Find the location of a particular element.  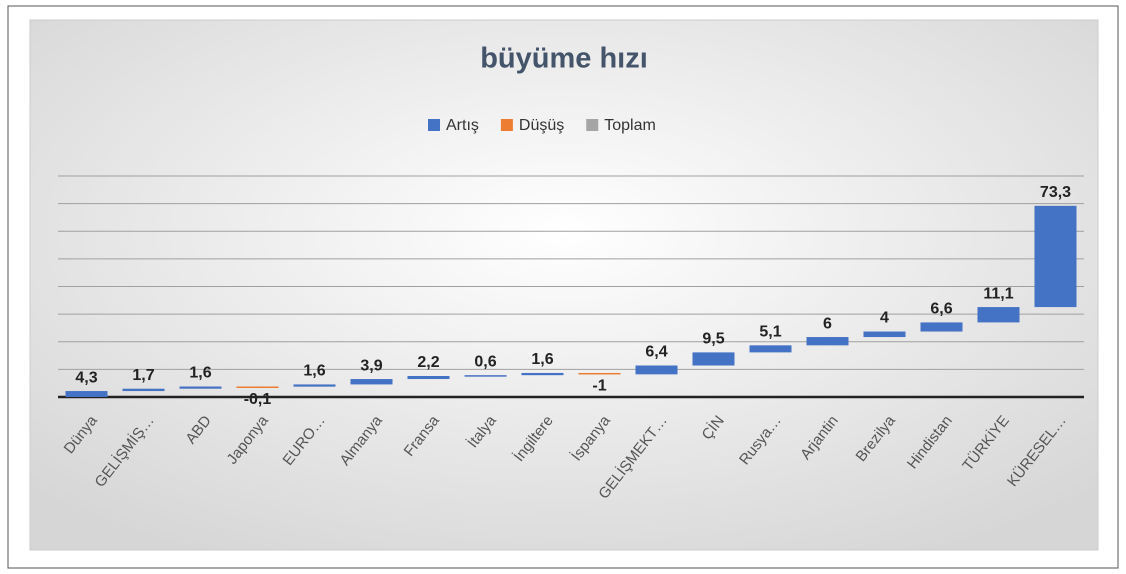

data-label: 6 is located at coordinates (827, 323).